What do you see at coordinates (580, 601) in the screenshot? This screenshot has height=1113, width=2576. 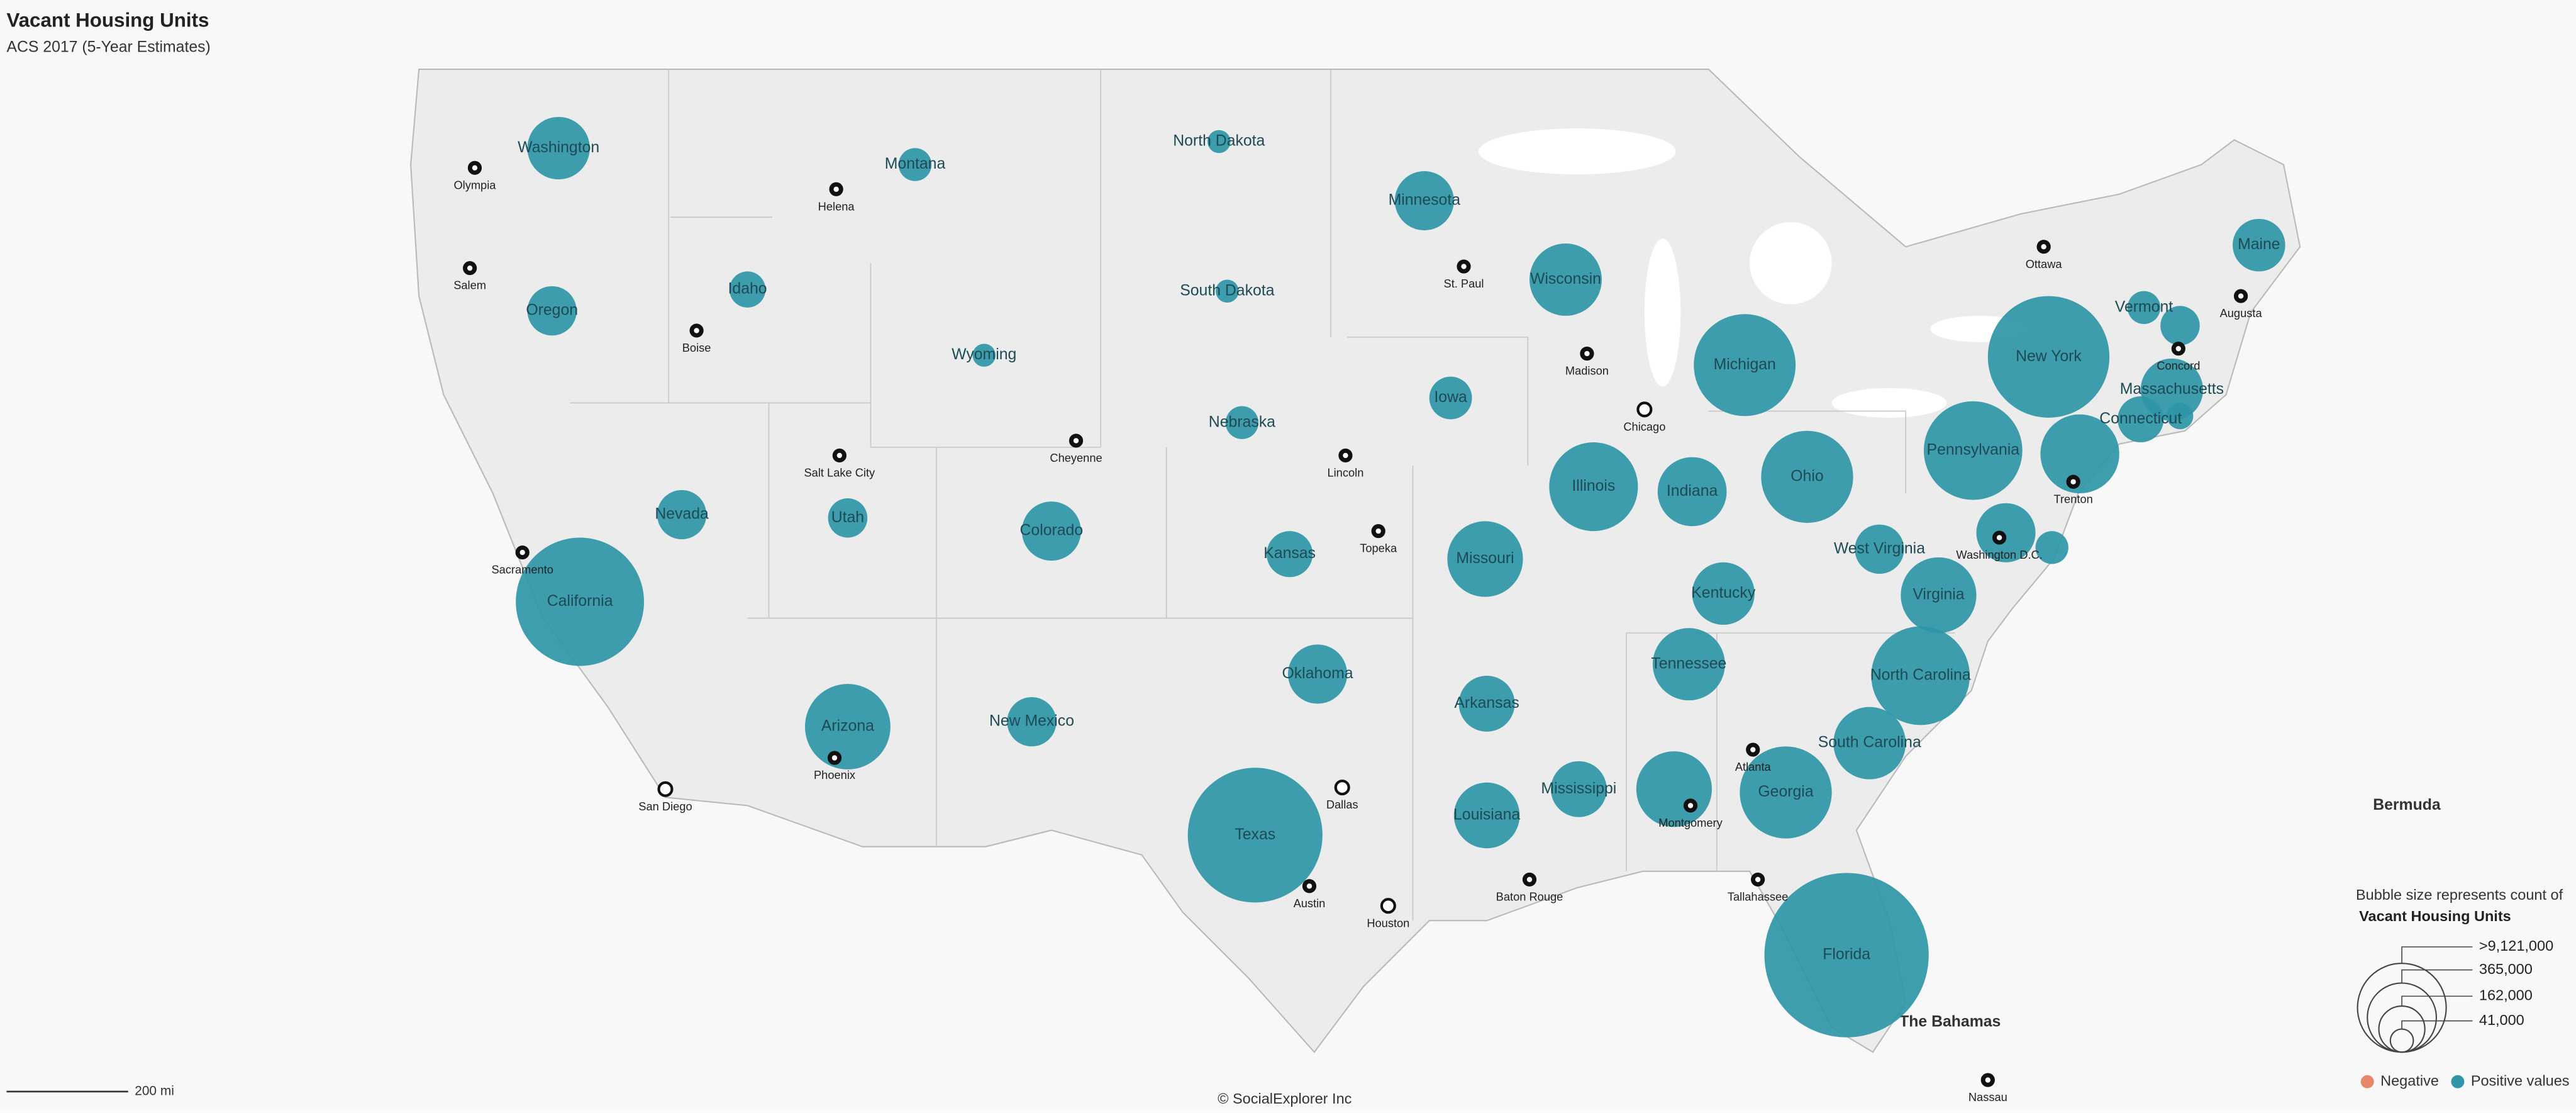 I see `state-label: California` at bounding box center [580, 601].